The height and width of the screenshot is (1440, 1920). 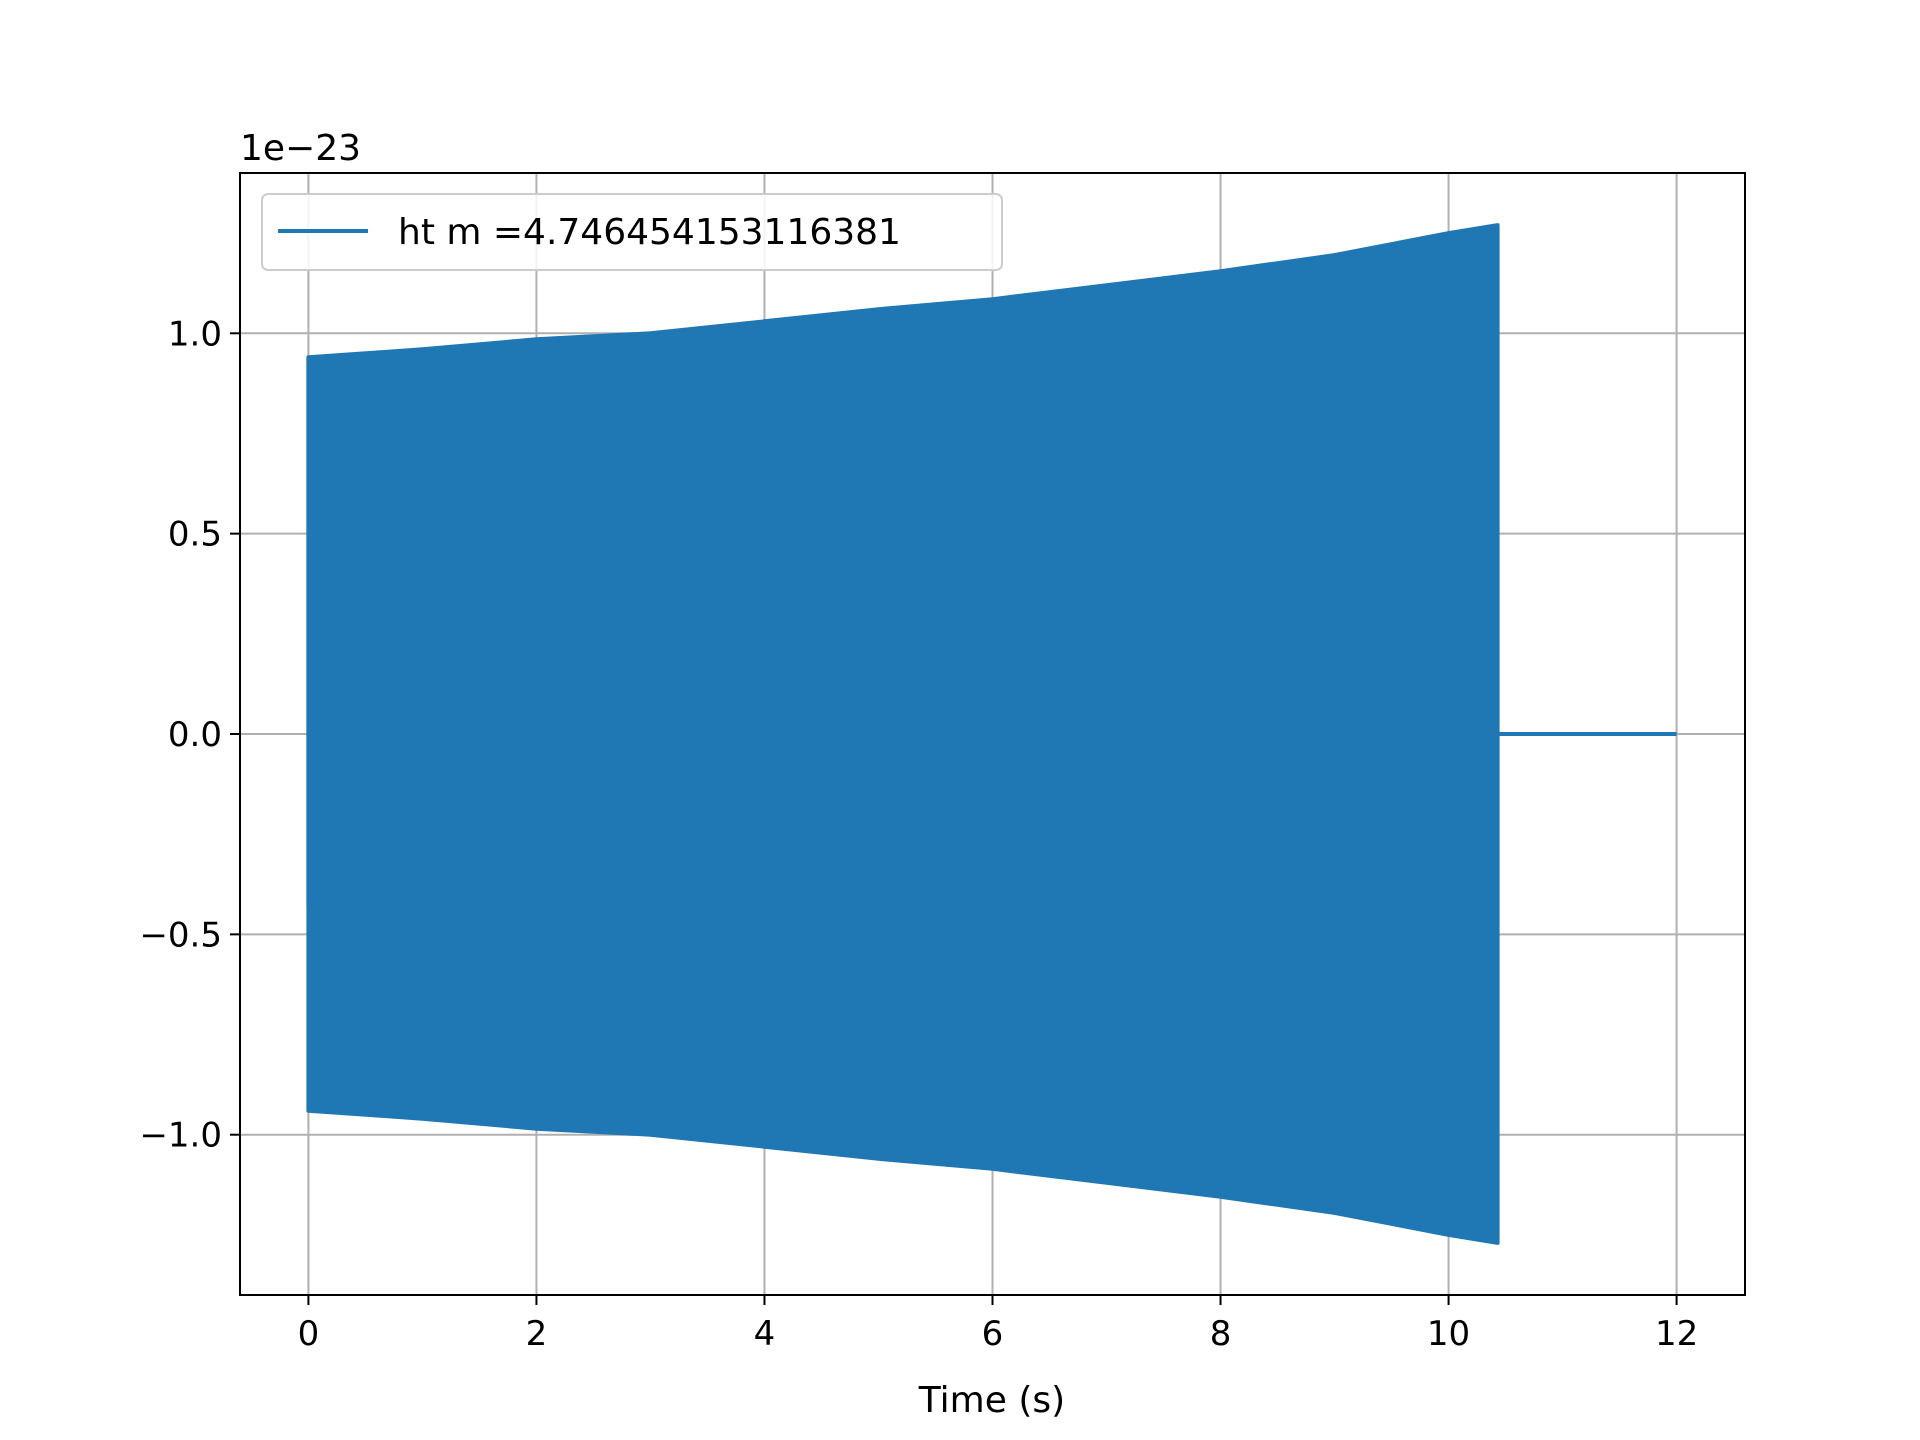 I want to click on x-tick-label: 6, so click(x=993, y=1334).